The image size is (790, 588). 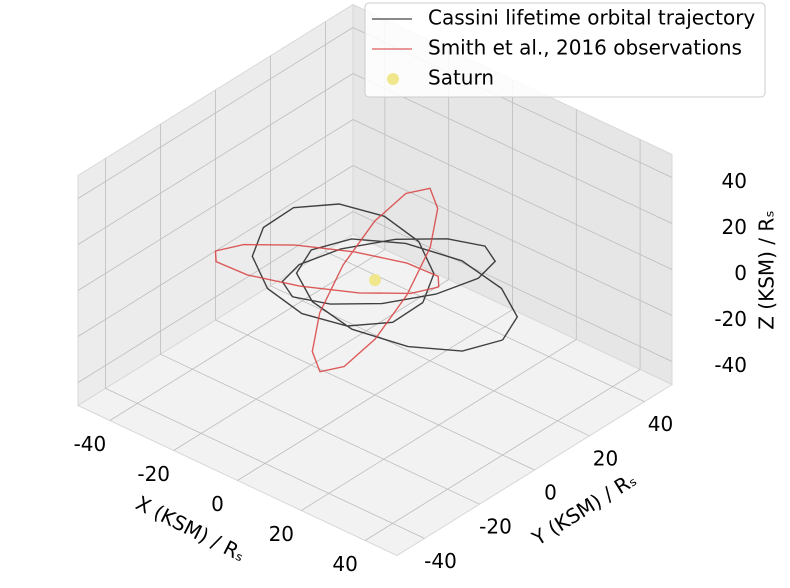 I want to click on legend-label: Cassini lifetime orbital trajectory, so click(x=591, y=18).